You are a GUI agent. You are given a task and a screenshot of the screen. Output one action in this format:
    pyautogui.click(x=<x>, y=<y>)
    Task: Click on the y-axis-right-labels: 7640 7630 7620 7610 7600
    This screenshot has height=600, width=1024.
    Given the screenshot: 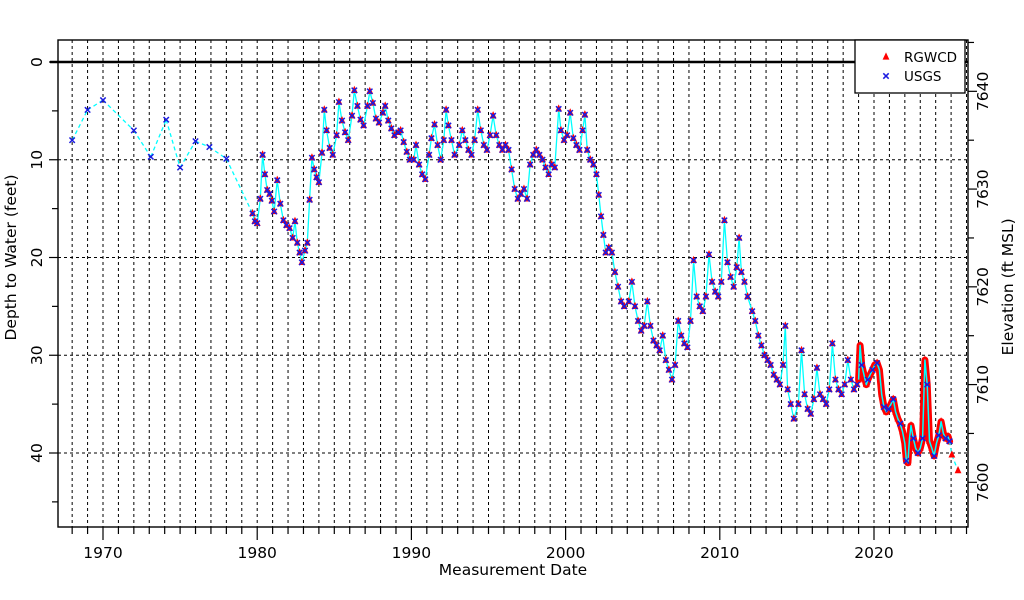 What is the action you would take?
    pyautogui.click(x=983, y=287)
    